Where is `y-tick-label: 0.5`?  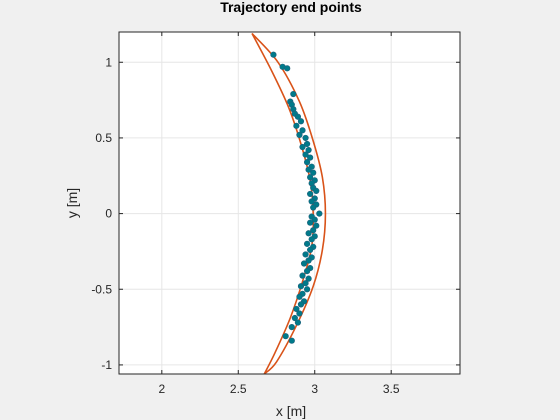
y-tick-label: 0.5 is located at coordinates (103, 138).